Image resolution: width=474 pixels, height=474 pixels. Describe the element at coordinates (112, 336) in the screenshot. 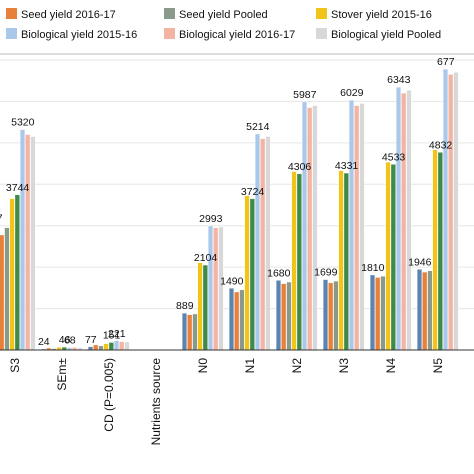

I see `data-label-cd-p-0-005-1: 151` at that location.